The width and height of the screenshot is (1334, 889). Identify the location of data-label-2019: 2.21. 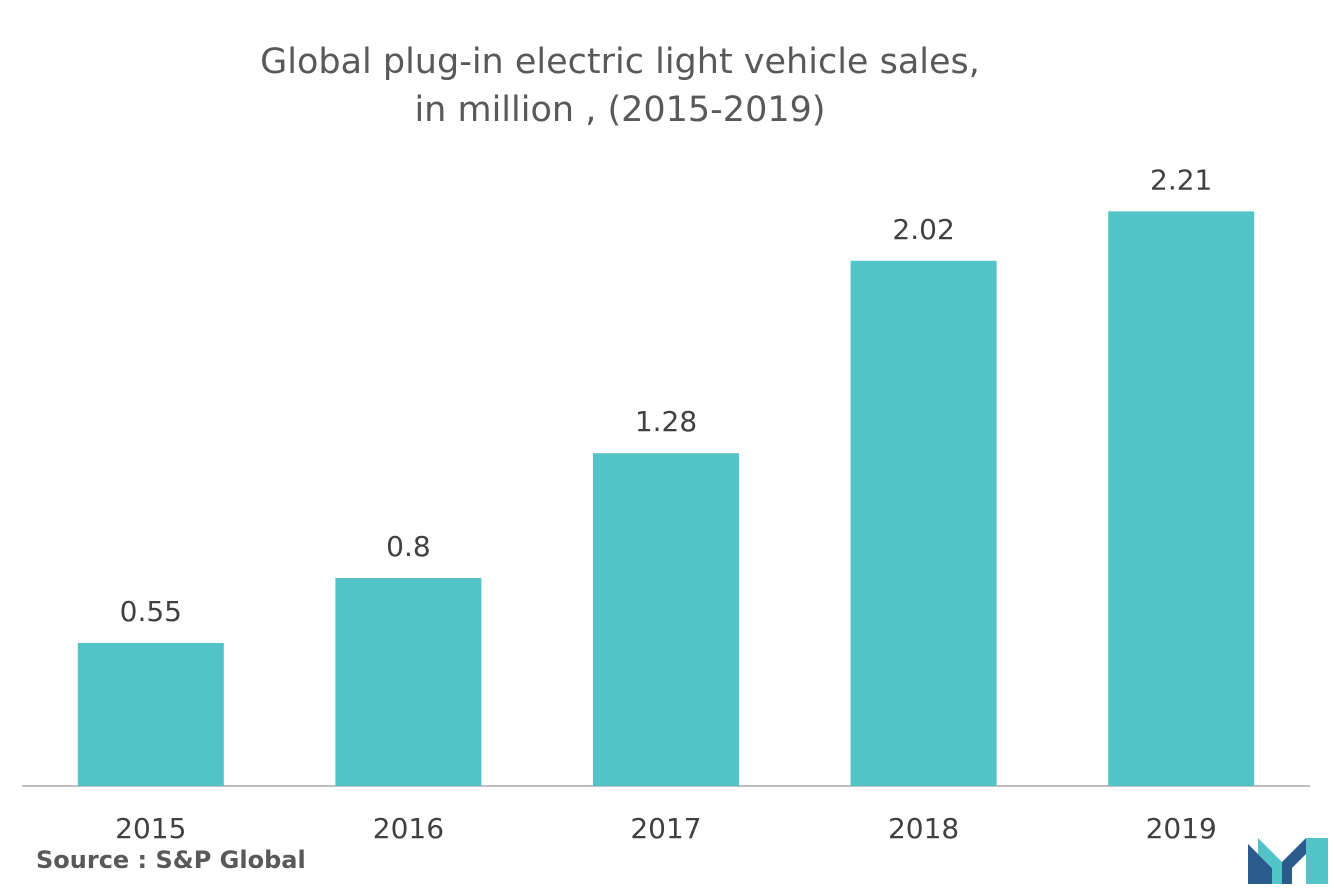
(1181, 179).